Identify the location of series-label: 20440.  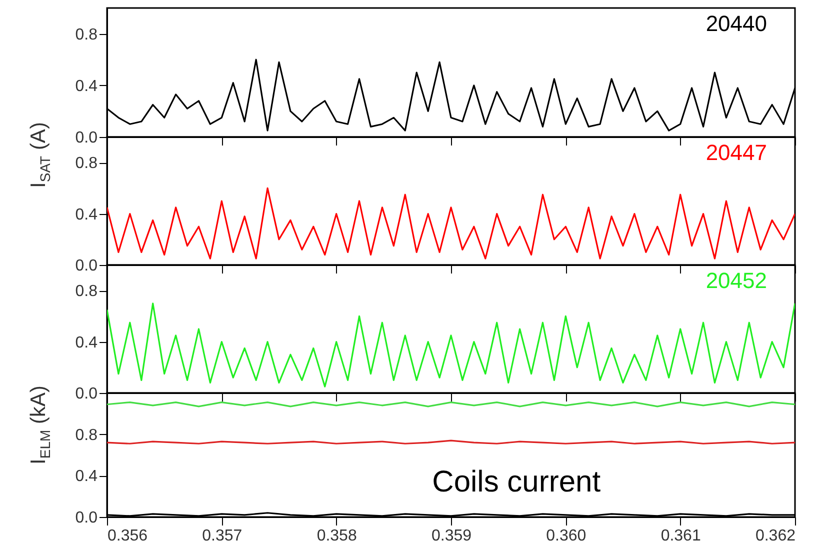
(736, 23).